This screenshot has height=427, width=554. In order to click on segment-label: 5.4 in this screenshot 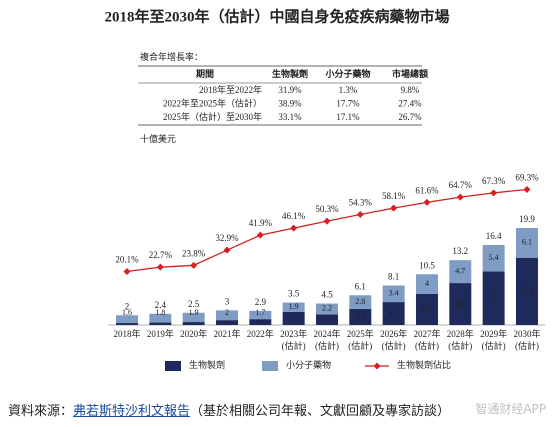, I will do `click(494, 257)`.